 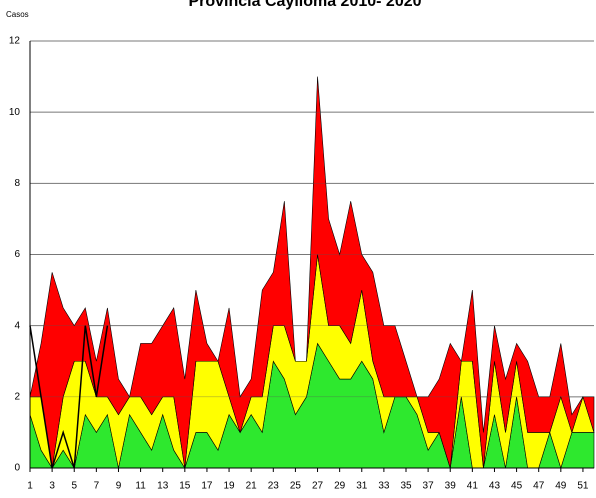 What do you see at coordinates (539, 486) in the screenshot?
I see `x-tick-label: 47` at bounding box center [539, 486].